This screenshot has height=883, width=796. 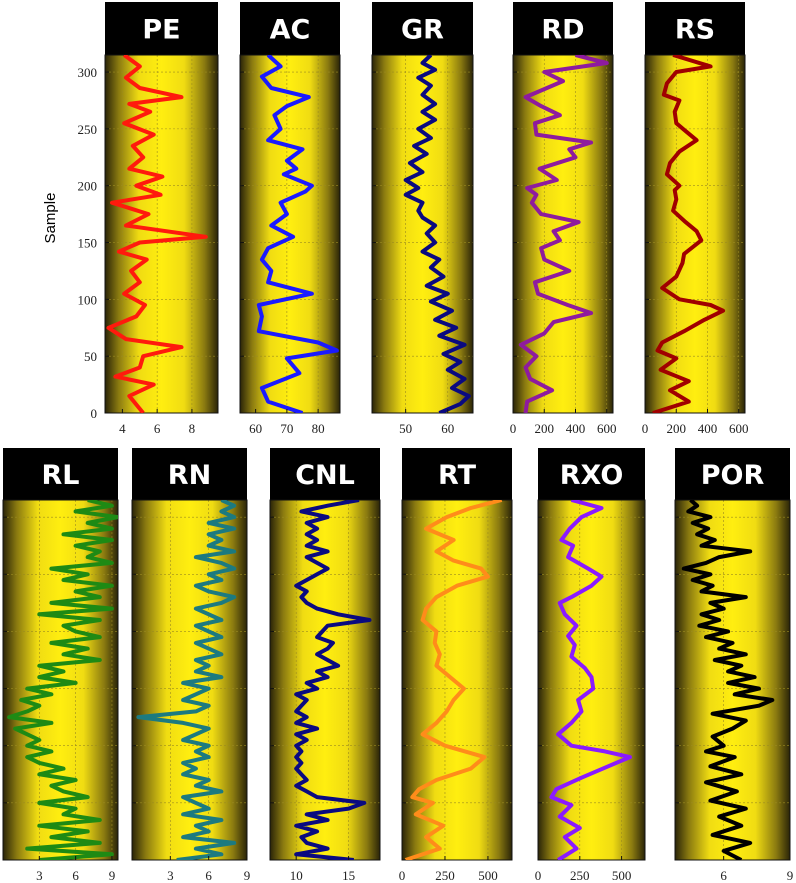 I want to click on y-tick-label: 150, so click(x=88, y=243).